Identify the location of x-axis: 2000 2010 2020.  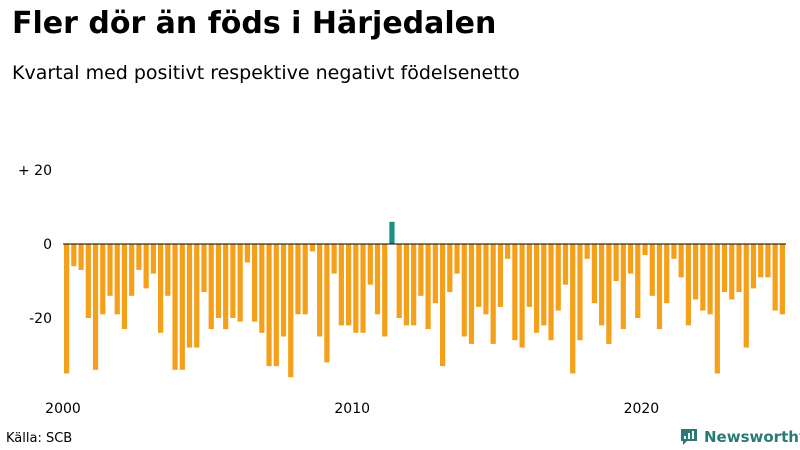
(352, 409).